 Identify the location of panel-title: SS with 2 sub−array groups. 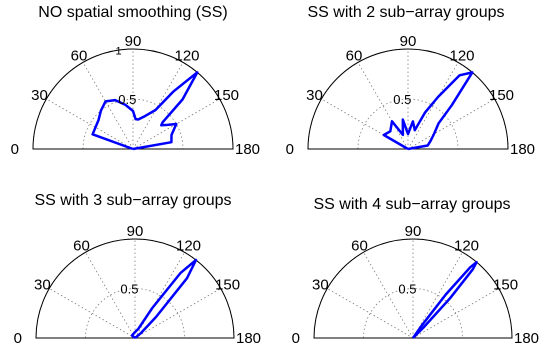
(406, 12).